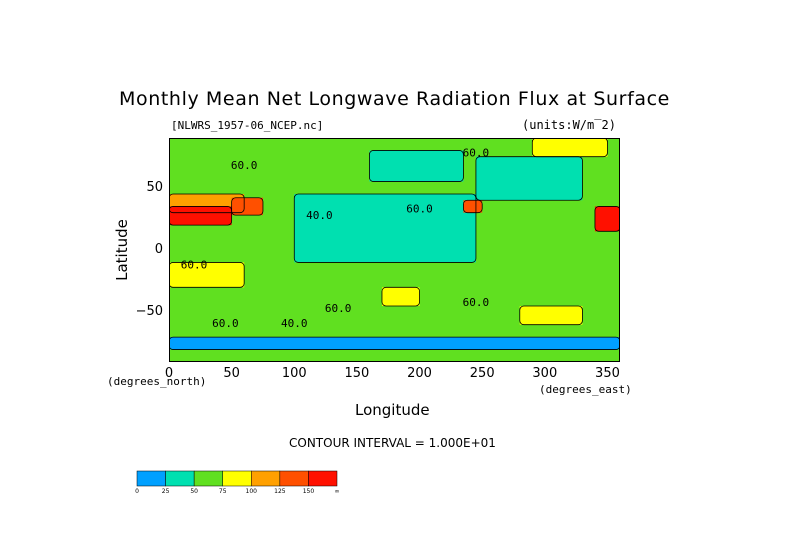 The height and width of the screenshot is (558, 789). I want to click on x-tick-label: 350, so click(607, 373).